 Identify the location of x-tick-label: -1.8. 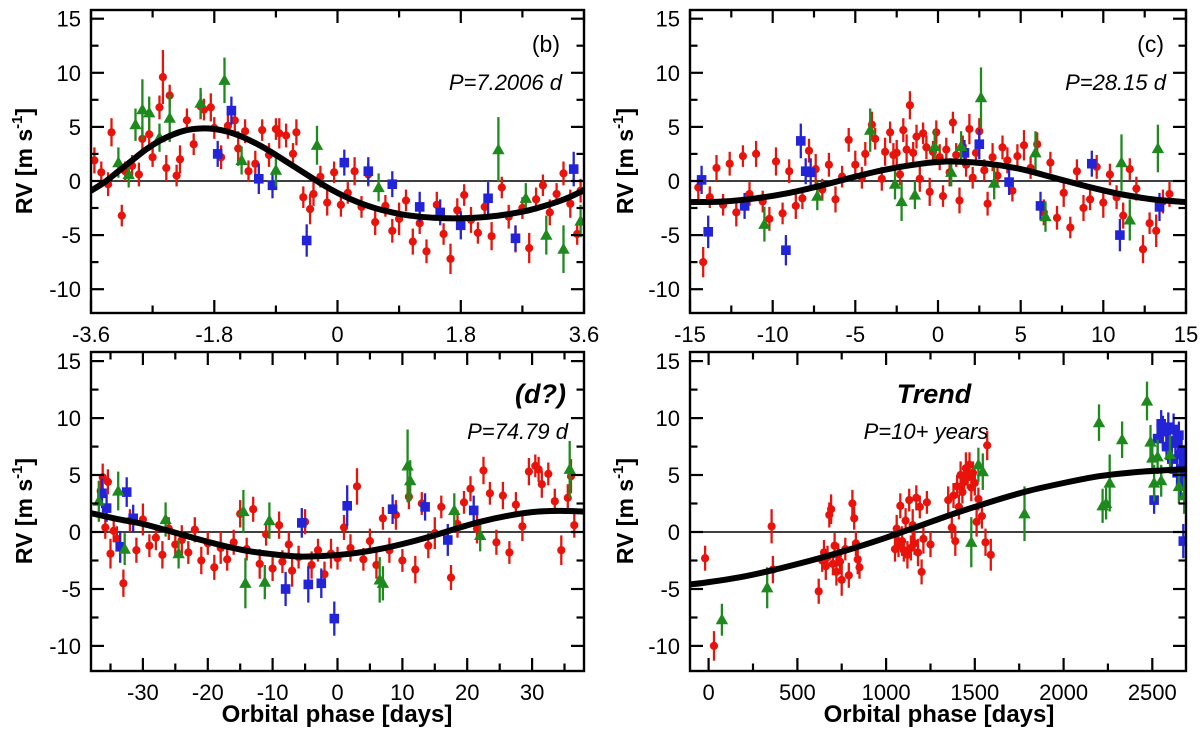
(214, 334).